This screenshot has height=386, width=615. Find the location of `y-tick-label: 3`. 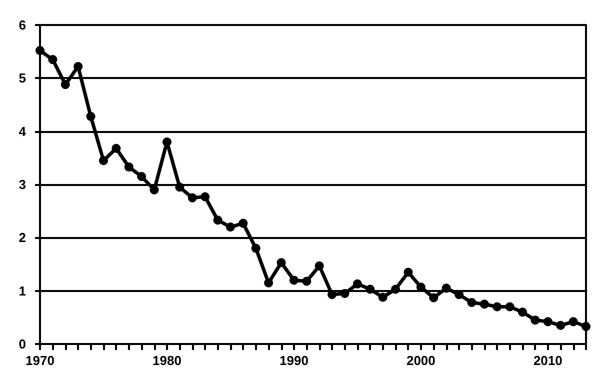

y-tick-label: 3 is located at coordinates (22, 184).